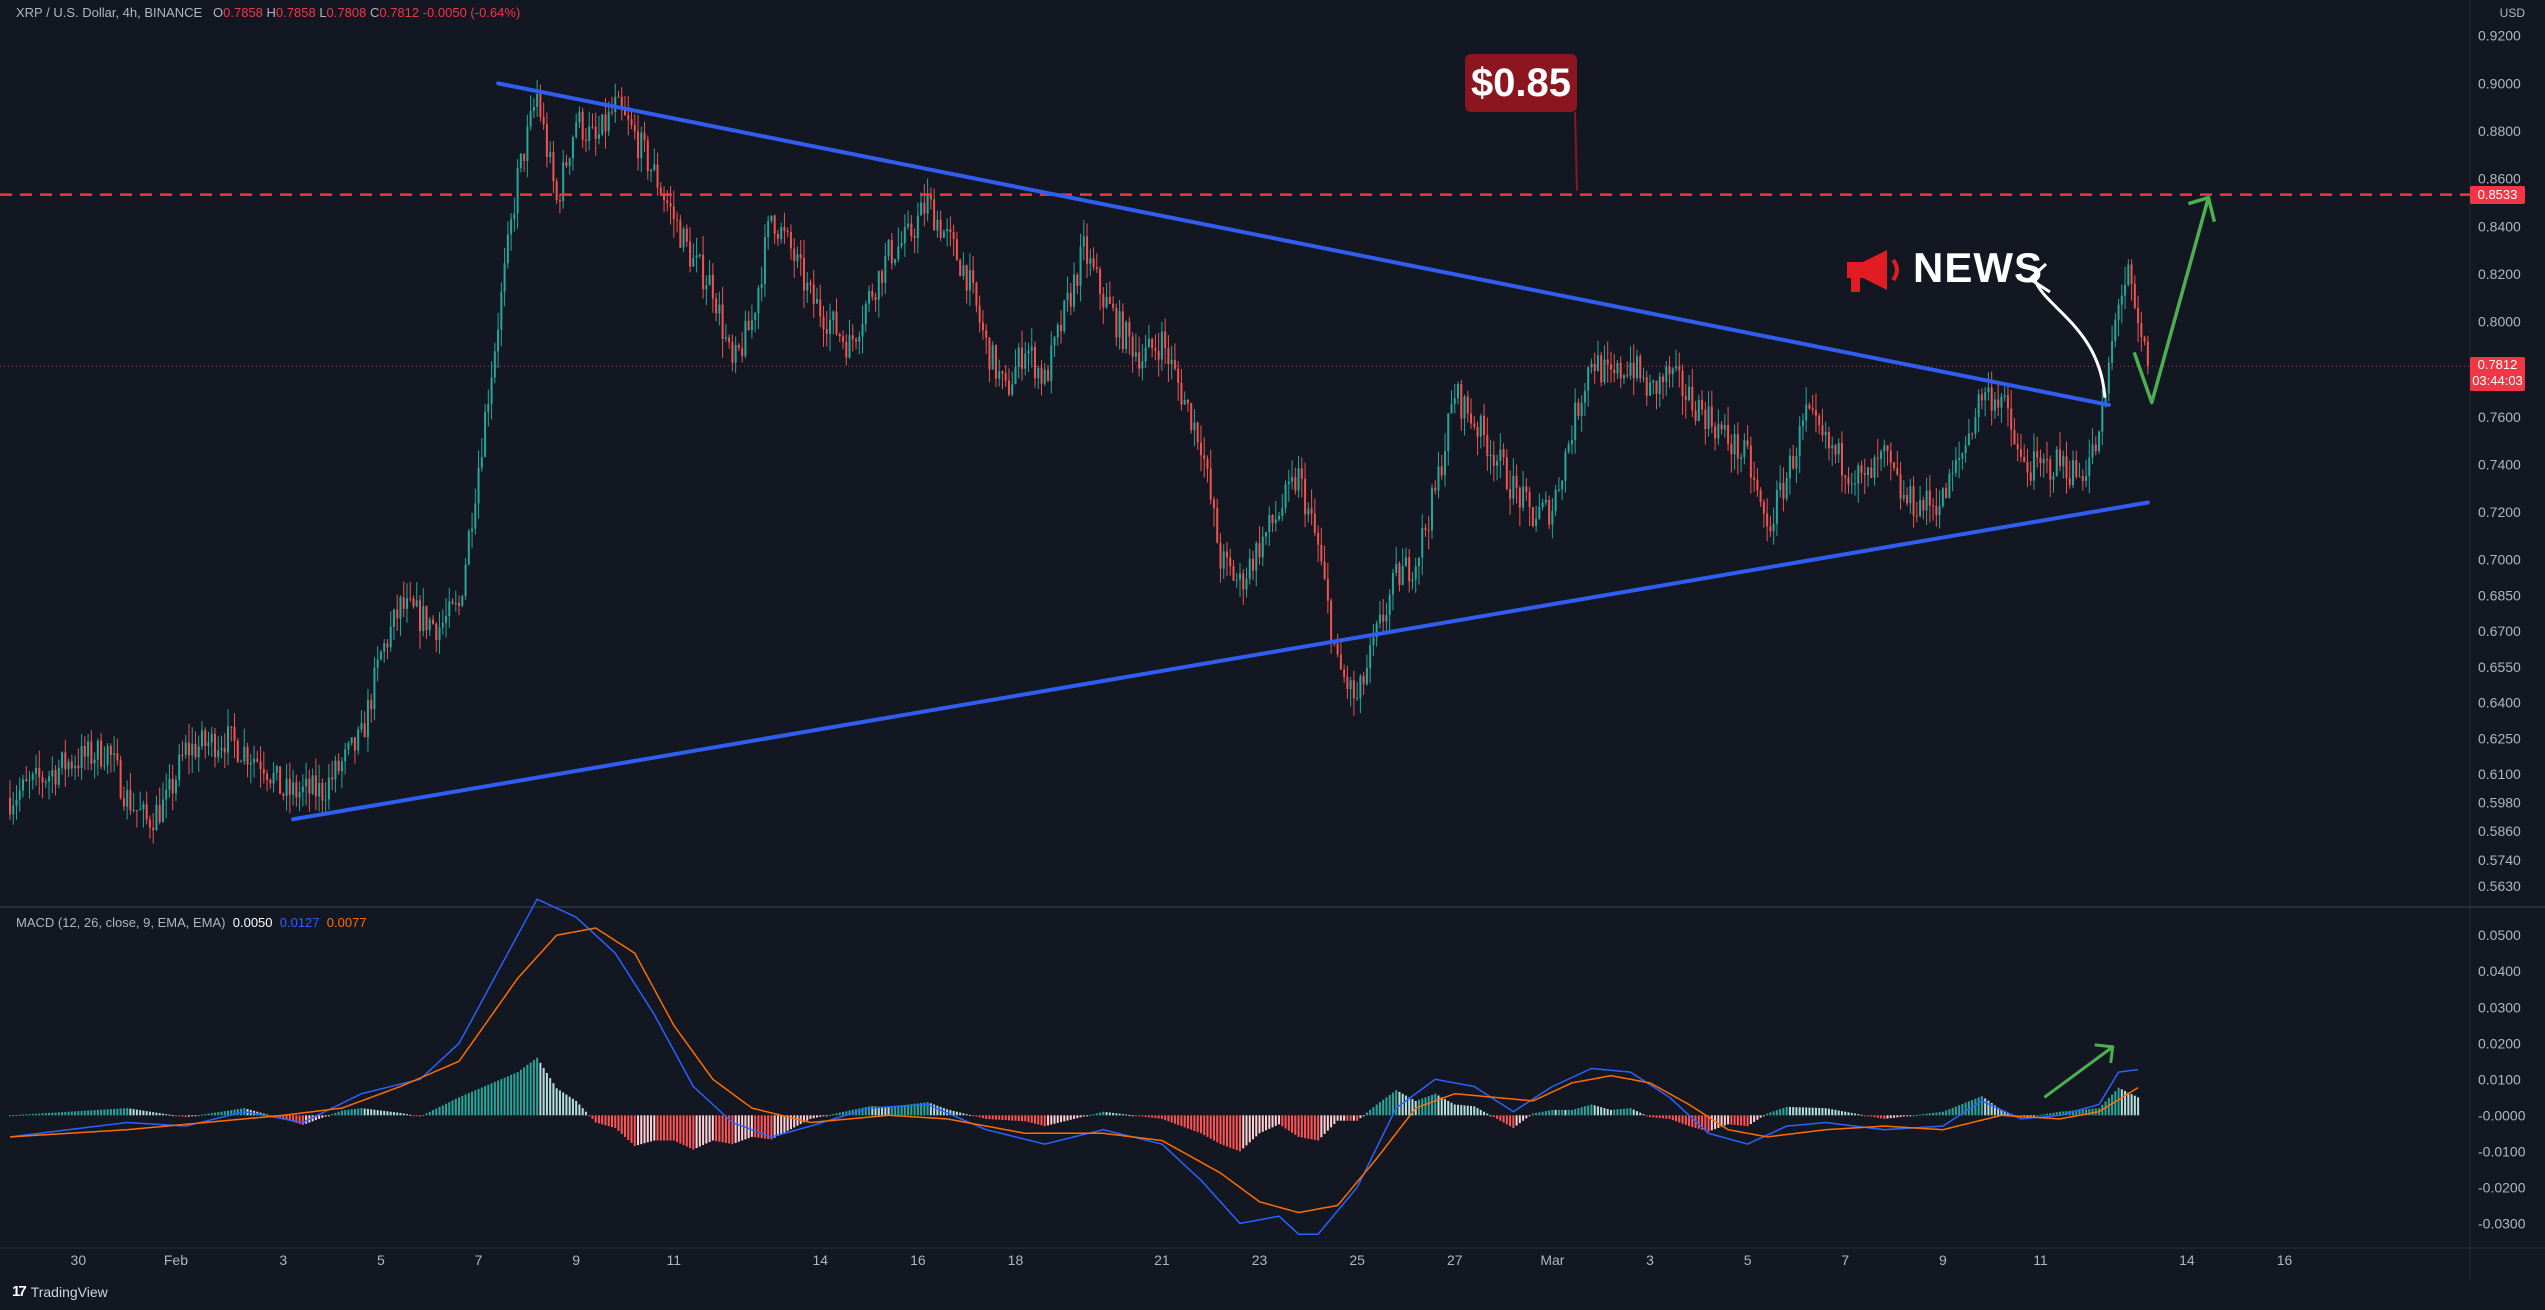 This screenshot has width=2545, height=1310. I want to click on open-value: 0.7858, so click(243, 12).